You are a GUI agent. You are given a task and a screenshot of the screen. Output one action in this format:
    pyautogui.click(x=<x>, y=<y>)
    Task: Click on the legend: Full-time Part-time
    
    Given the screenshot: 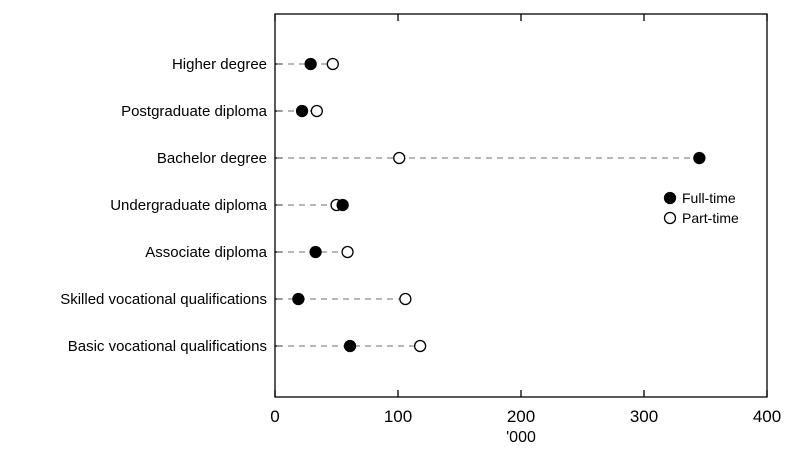 What is the action you would take?
    pyautogui.click(x=701, y=208)
    